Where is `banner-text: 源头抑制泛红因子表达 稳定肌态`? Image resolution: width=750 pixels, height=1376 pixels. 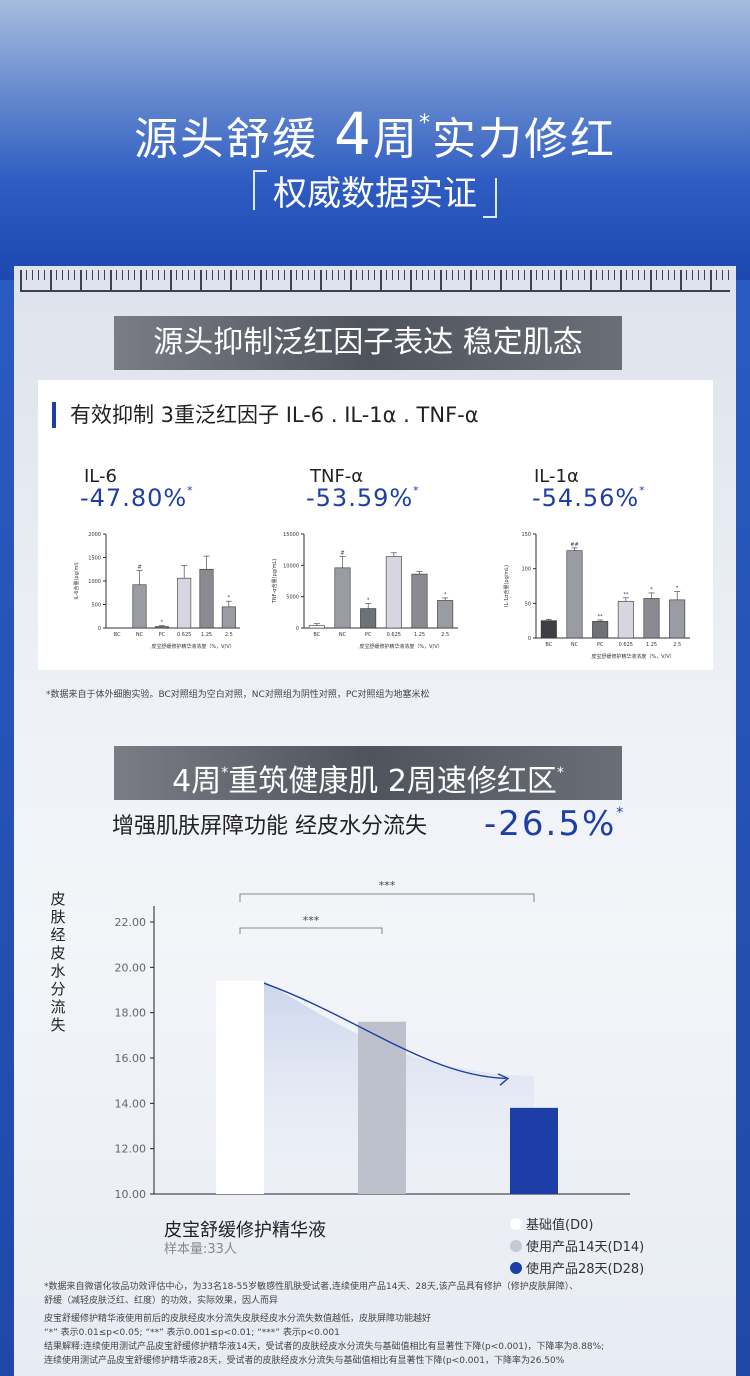 banner-text: 源头抑制泛红因子表达 稳定肌态 is located at coordinates (368, 342).